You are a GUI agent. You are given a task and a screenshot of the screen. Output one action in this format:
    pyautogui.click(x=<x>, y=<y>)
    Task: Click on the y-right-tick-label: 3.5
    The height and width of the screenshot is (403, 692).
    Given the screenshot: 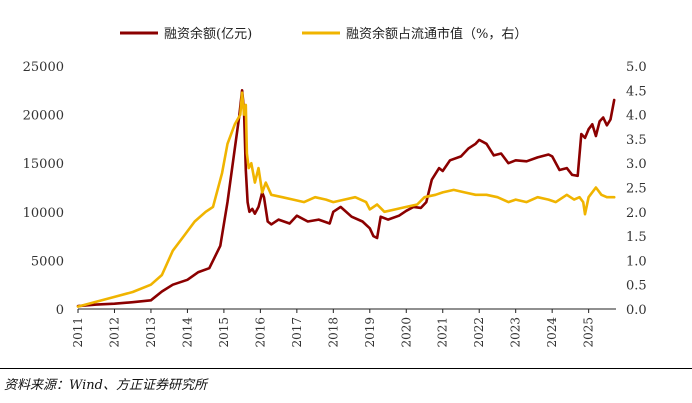 What is the action you would take?
    pyautogui.click(x=636, y=140)
    